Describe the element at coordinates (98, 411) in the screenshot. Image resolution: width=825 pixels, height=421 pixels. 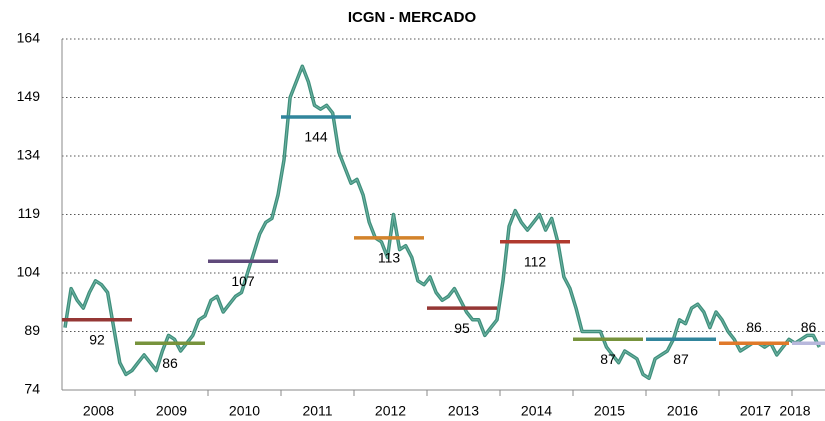
I see `x-tick-label: 2008` at that location.